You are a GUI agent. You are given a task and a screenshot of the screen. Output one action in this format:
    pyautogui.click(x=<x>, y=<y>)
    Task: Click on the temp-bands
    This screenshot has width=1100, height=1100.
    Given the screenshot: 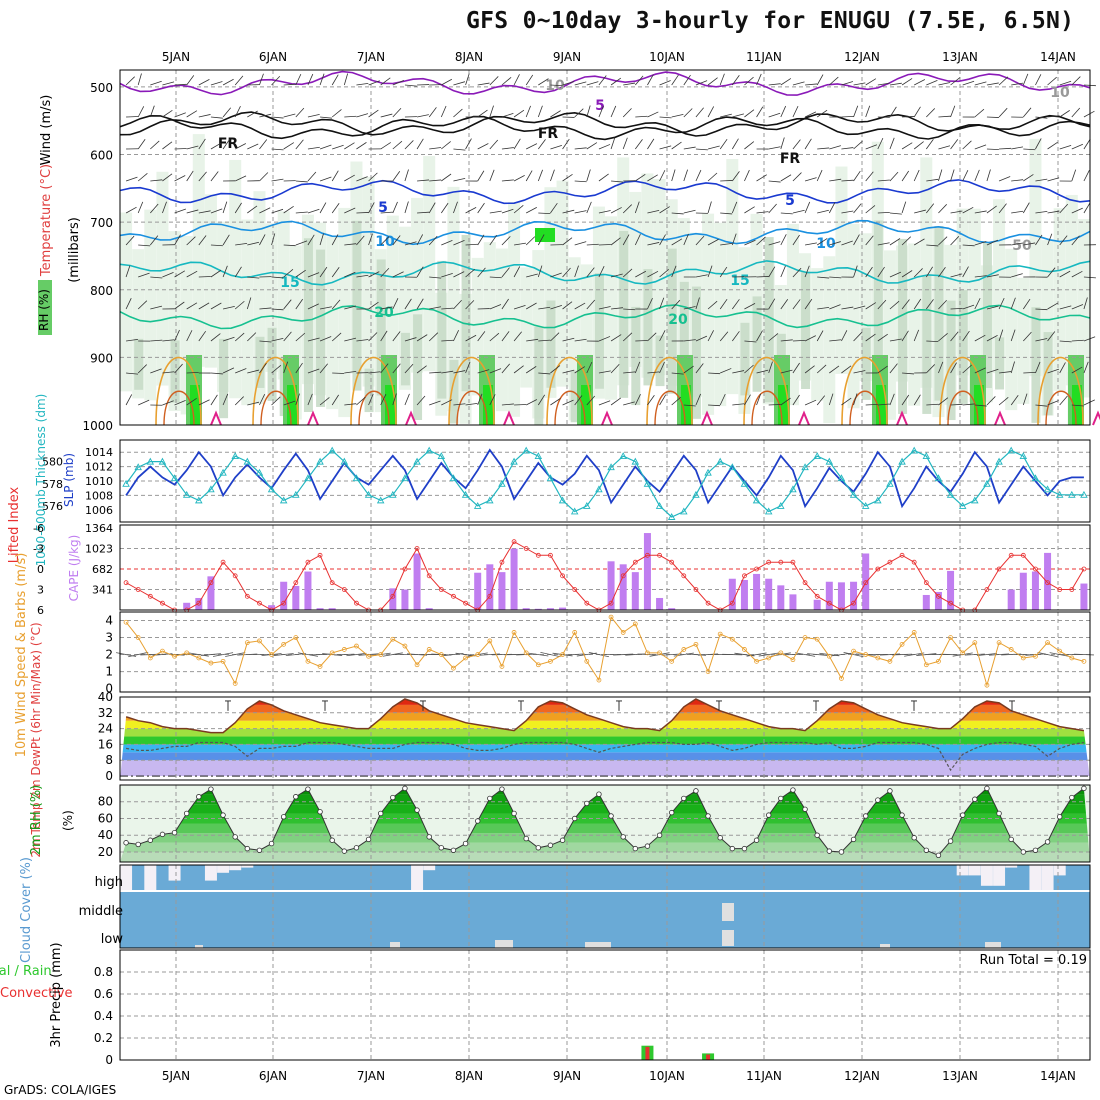 What is the action you would take?
    pyautogui.click(x=605, y=738)
    